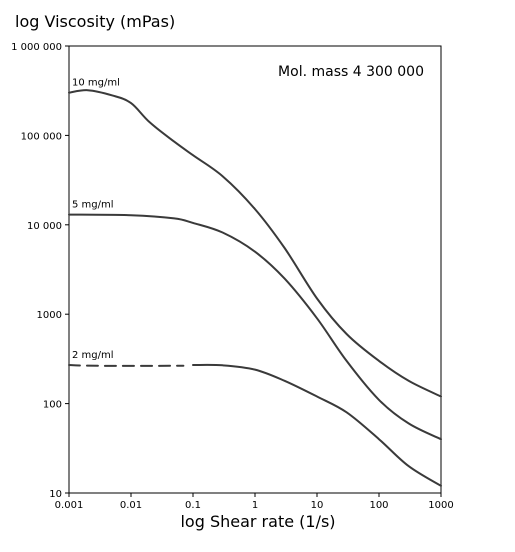  What do you see at coordinates (351, 72) in the screenshot?
I see `annotation-mol-mass: Mol. mass 4 300 000` at bounding box center [351, 72].